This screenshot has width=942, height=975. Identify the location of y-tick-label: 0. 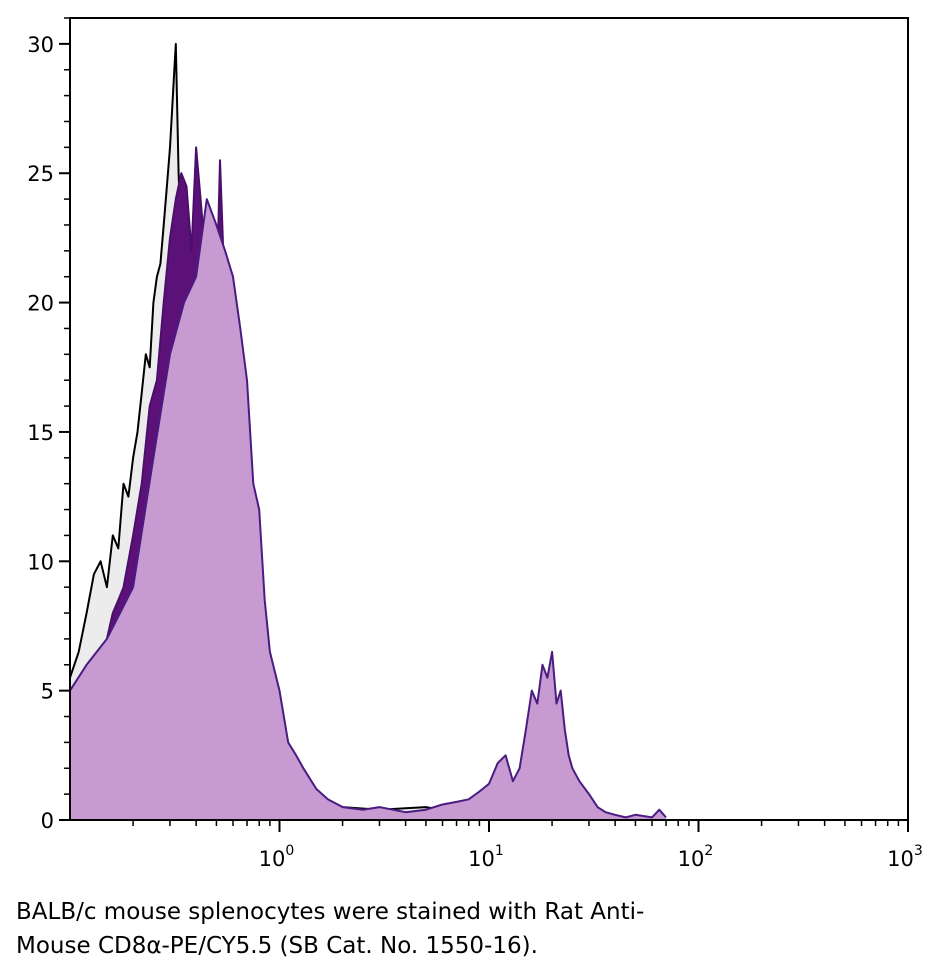
(47, 821).